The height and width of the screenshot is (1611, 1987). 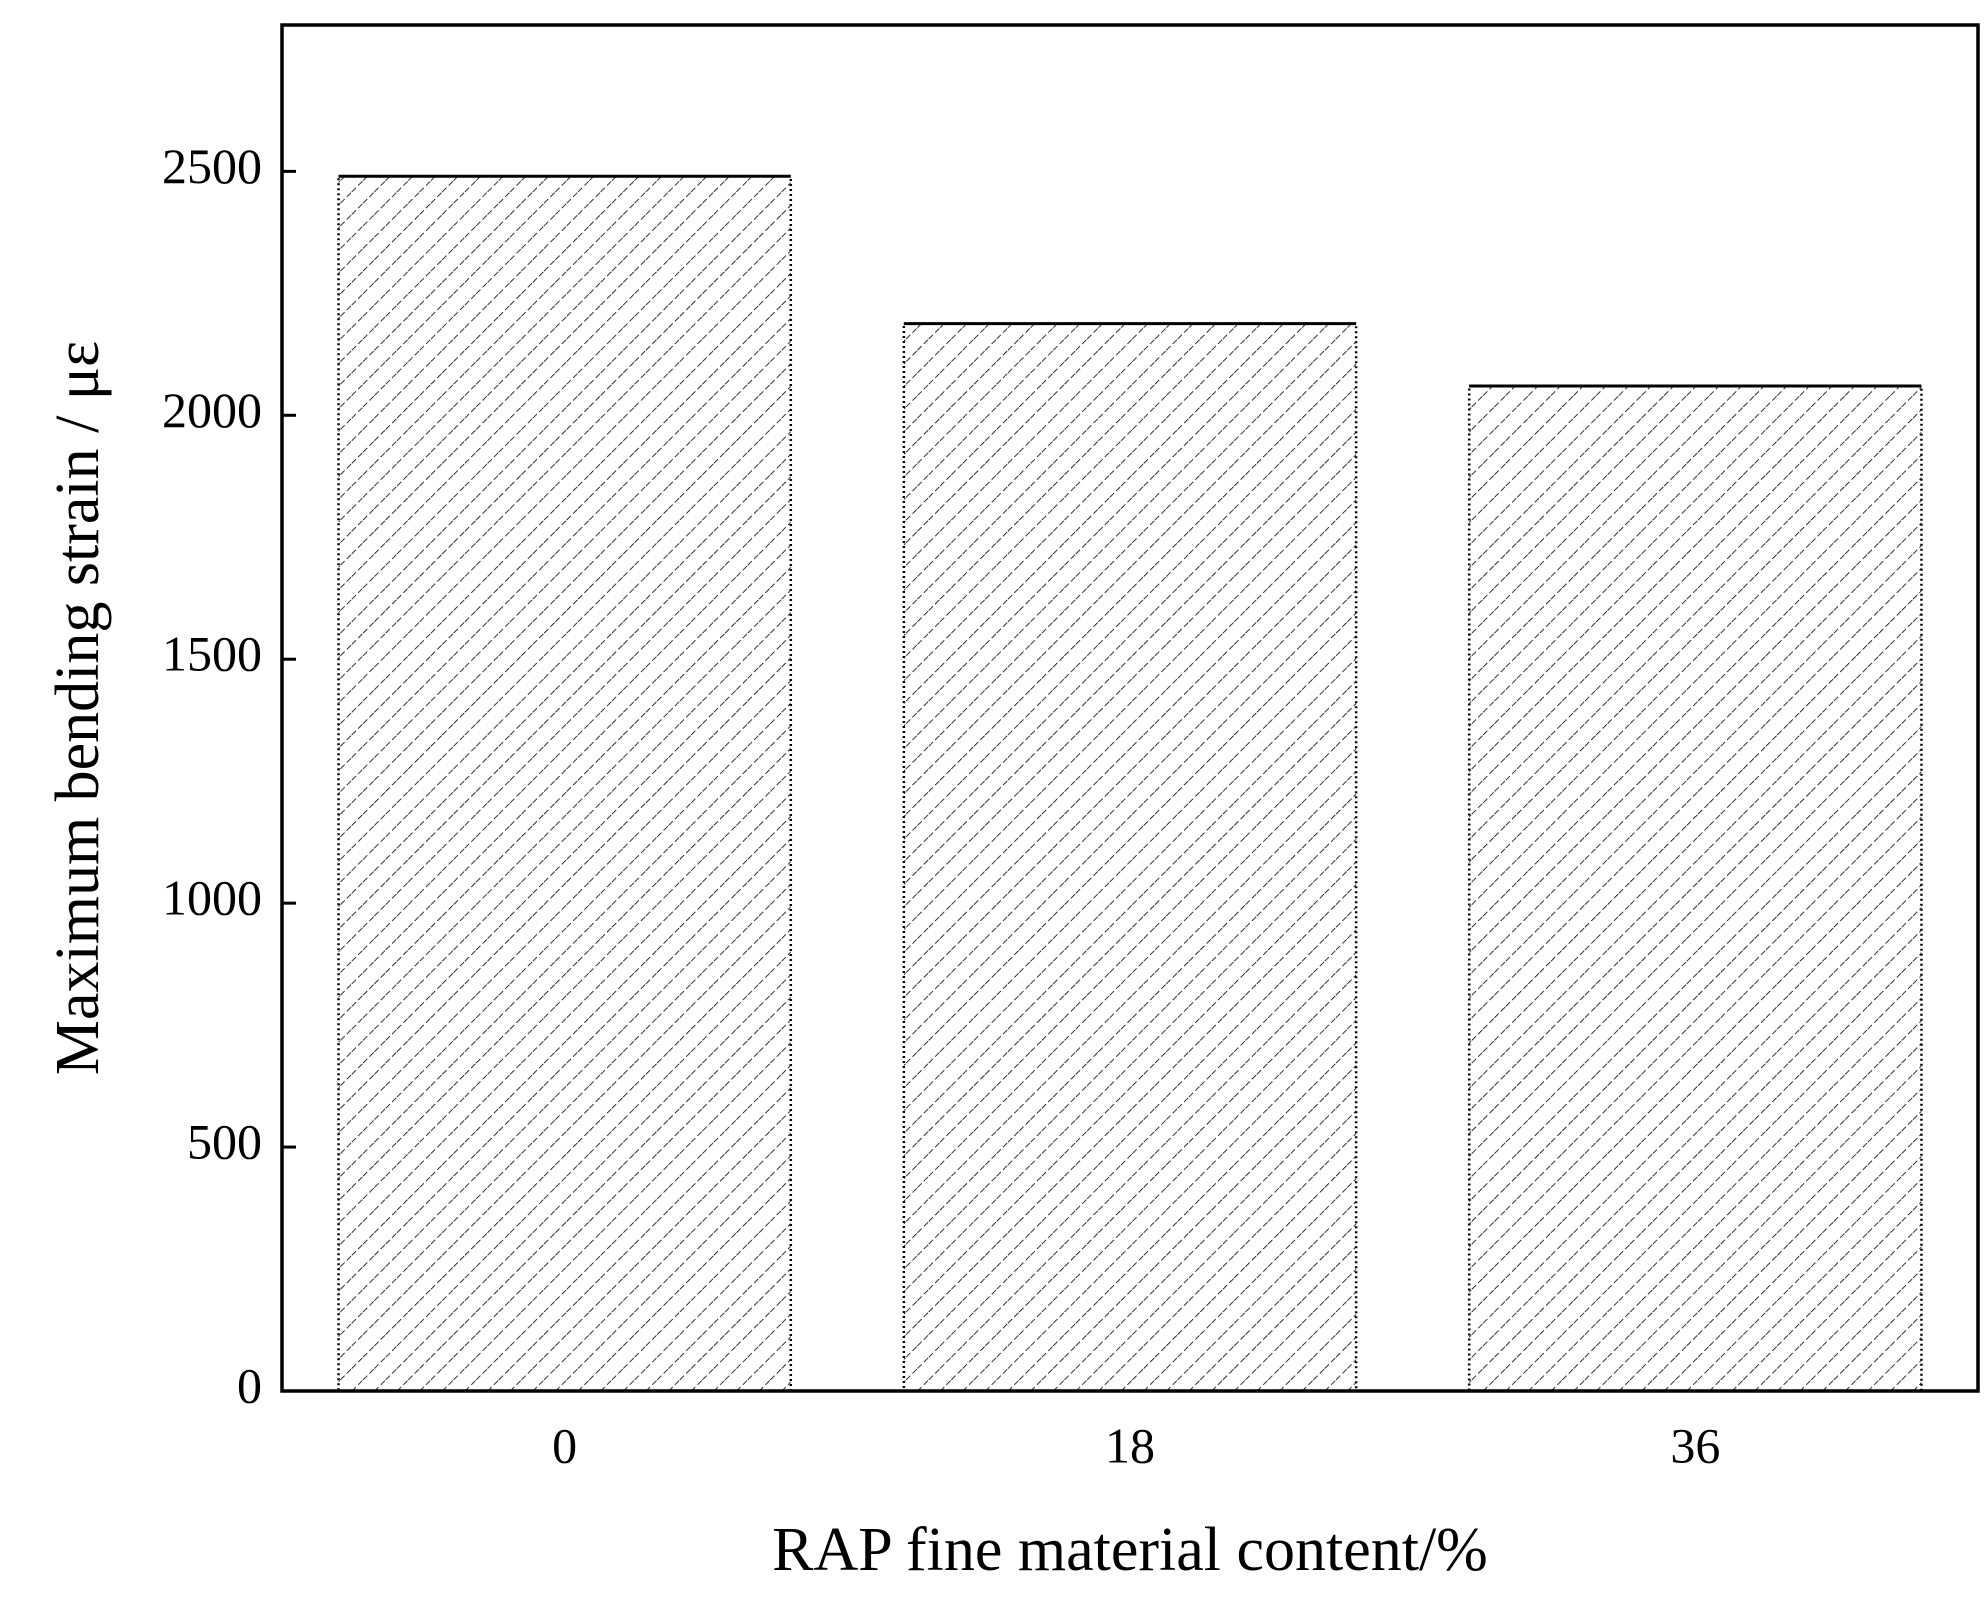 What do you see at coordinates (1130, 1550) in the screenshot?
I see `x-axis-title: RAP fine material content/%` at bounding box center [1130, 1550].